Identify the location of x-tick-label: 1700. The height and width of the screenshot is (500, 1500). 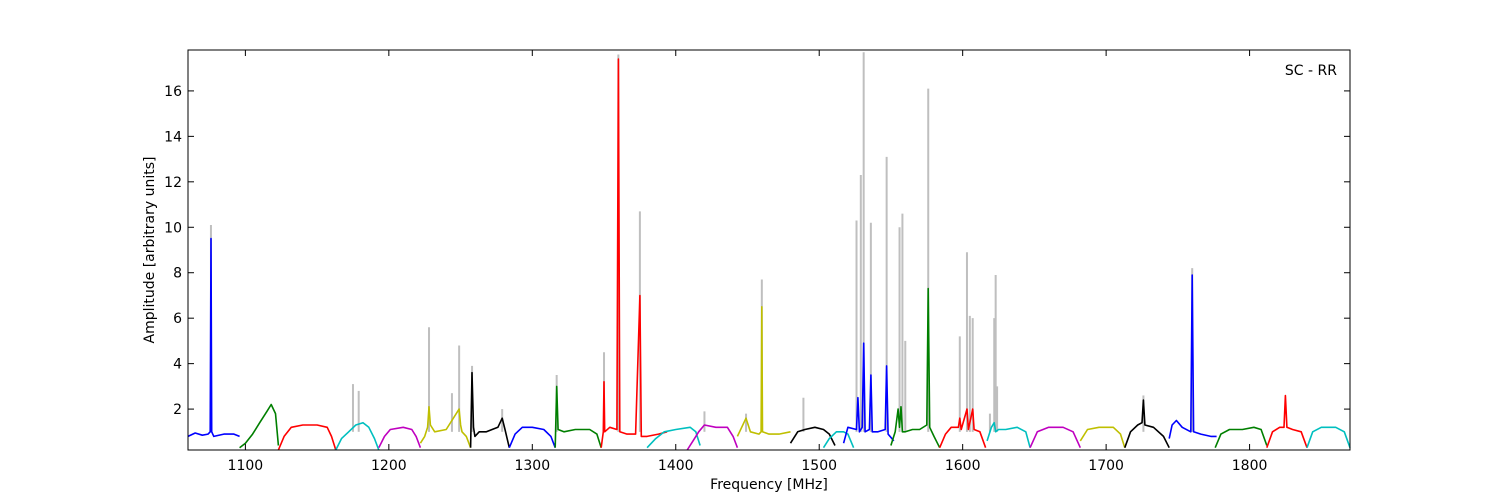
(1106, 466).